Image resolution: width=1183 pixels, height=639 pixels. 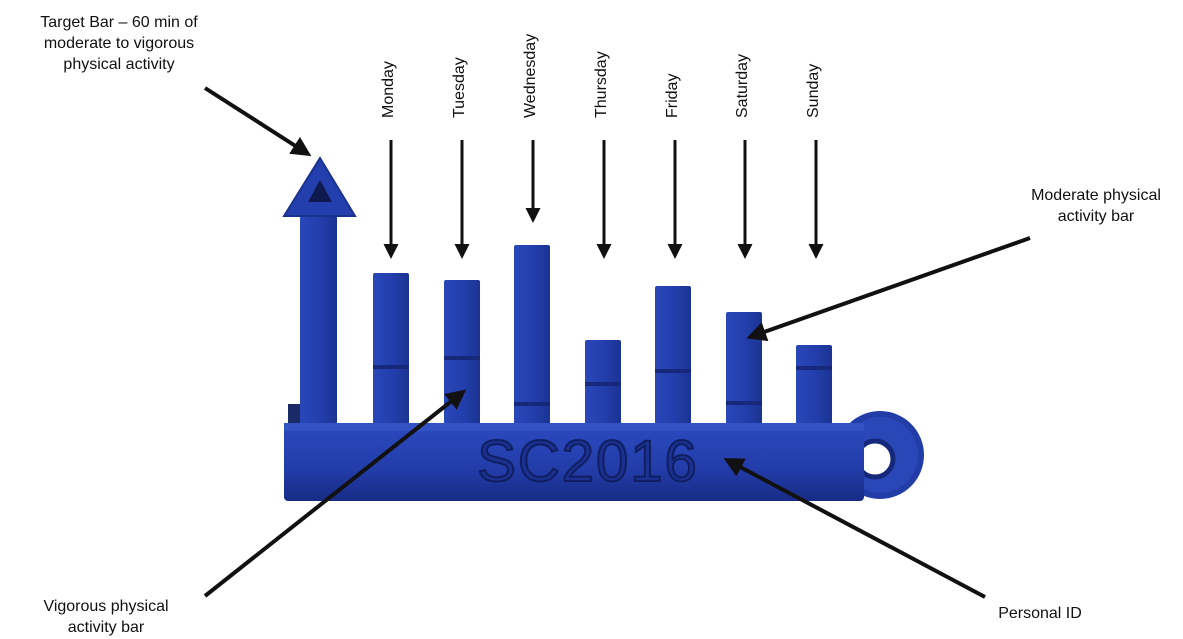 What do you see at coordinates (320, 191) in the screenshot?
I see `target-bar-head-hole` at bounding box center [320, 191].